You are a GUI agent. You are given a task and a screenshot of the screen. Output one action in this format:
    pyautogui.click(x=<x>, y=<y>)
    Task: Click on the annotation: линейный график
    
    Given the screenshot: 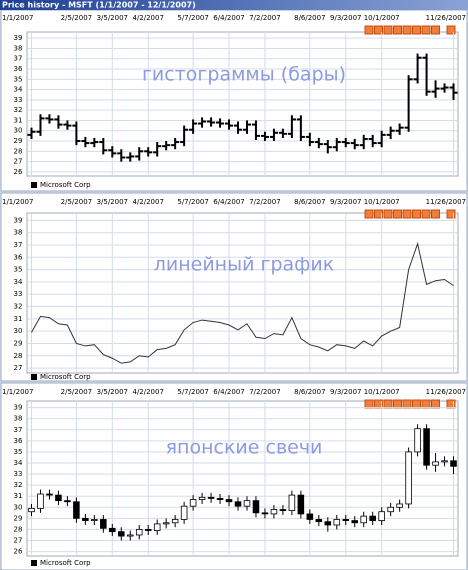 What is the action you would take?
    pyautogui.click(x=244, y=265)
    